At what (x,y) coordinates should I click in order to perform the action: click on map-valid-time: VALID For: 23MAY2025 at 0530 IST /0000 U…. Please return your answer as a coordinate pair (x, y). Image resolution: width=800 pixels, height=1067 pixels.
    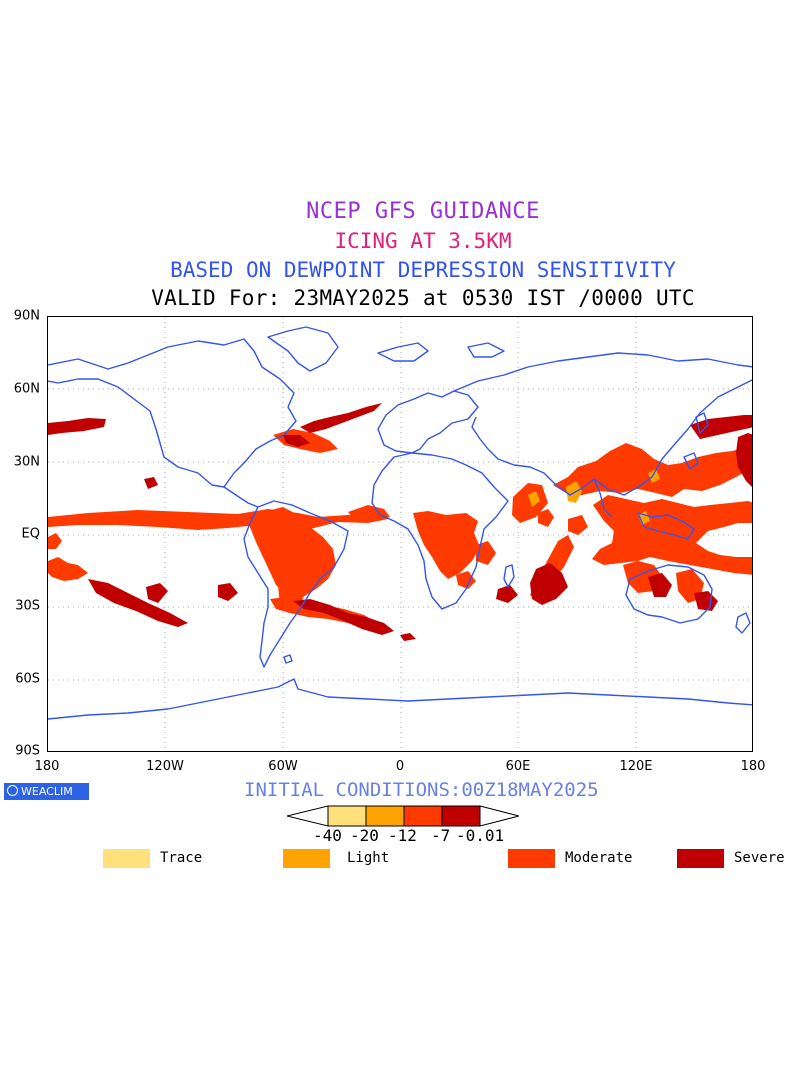
    Looking at the image, I should click on (423, 298).